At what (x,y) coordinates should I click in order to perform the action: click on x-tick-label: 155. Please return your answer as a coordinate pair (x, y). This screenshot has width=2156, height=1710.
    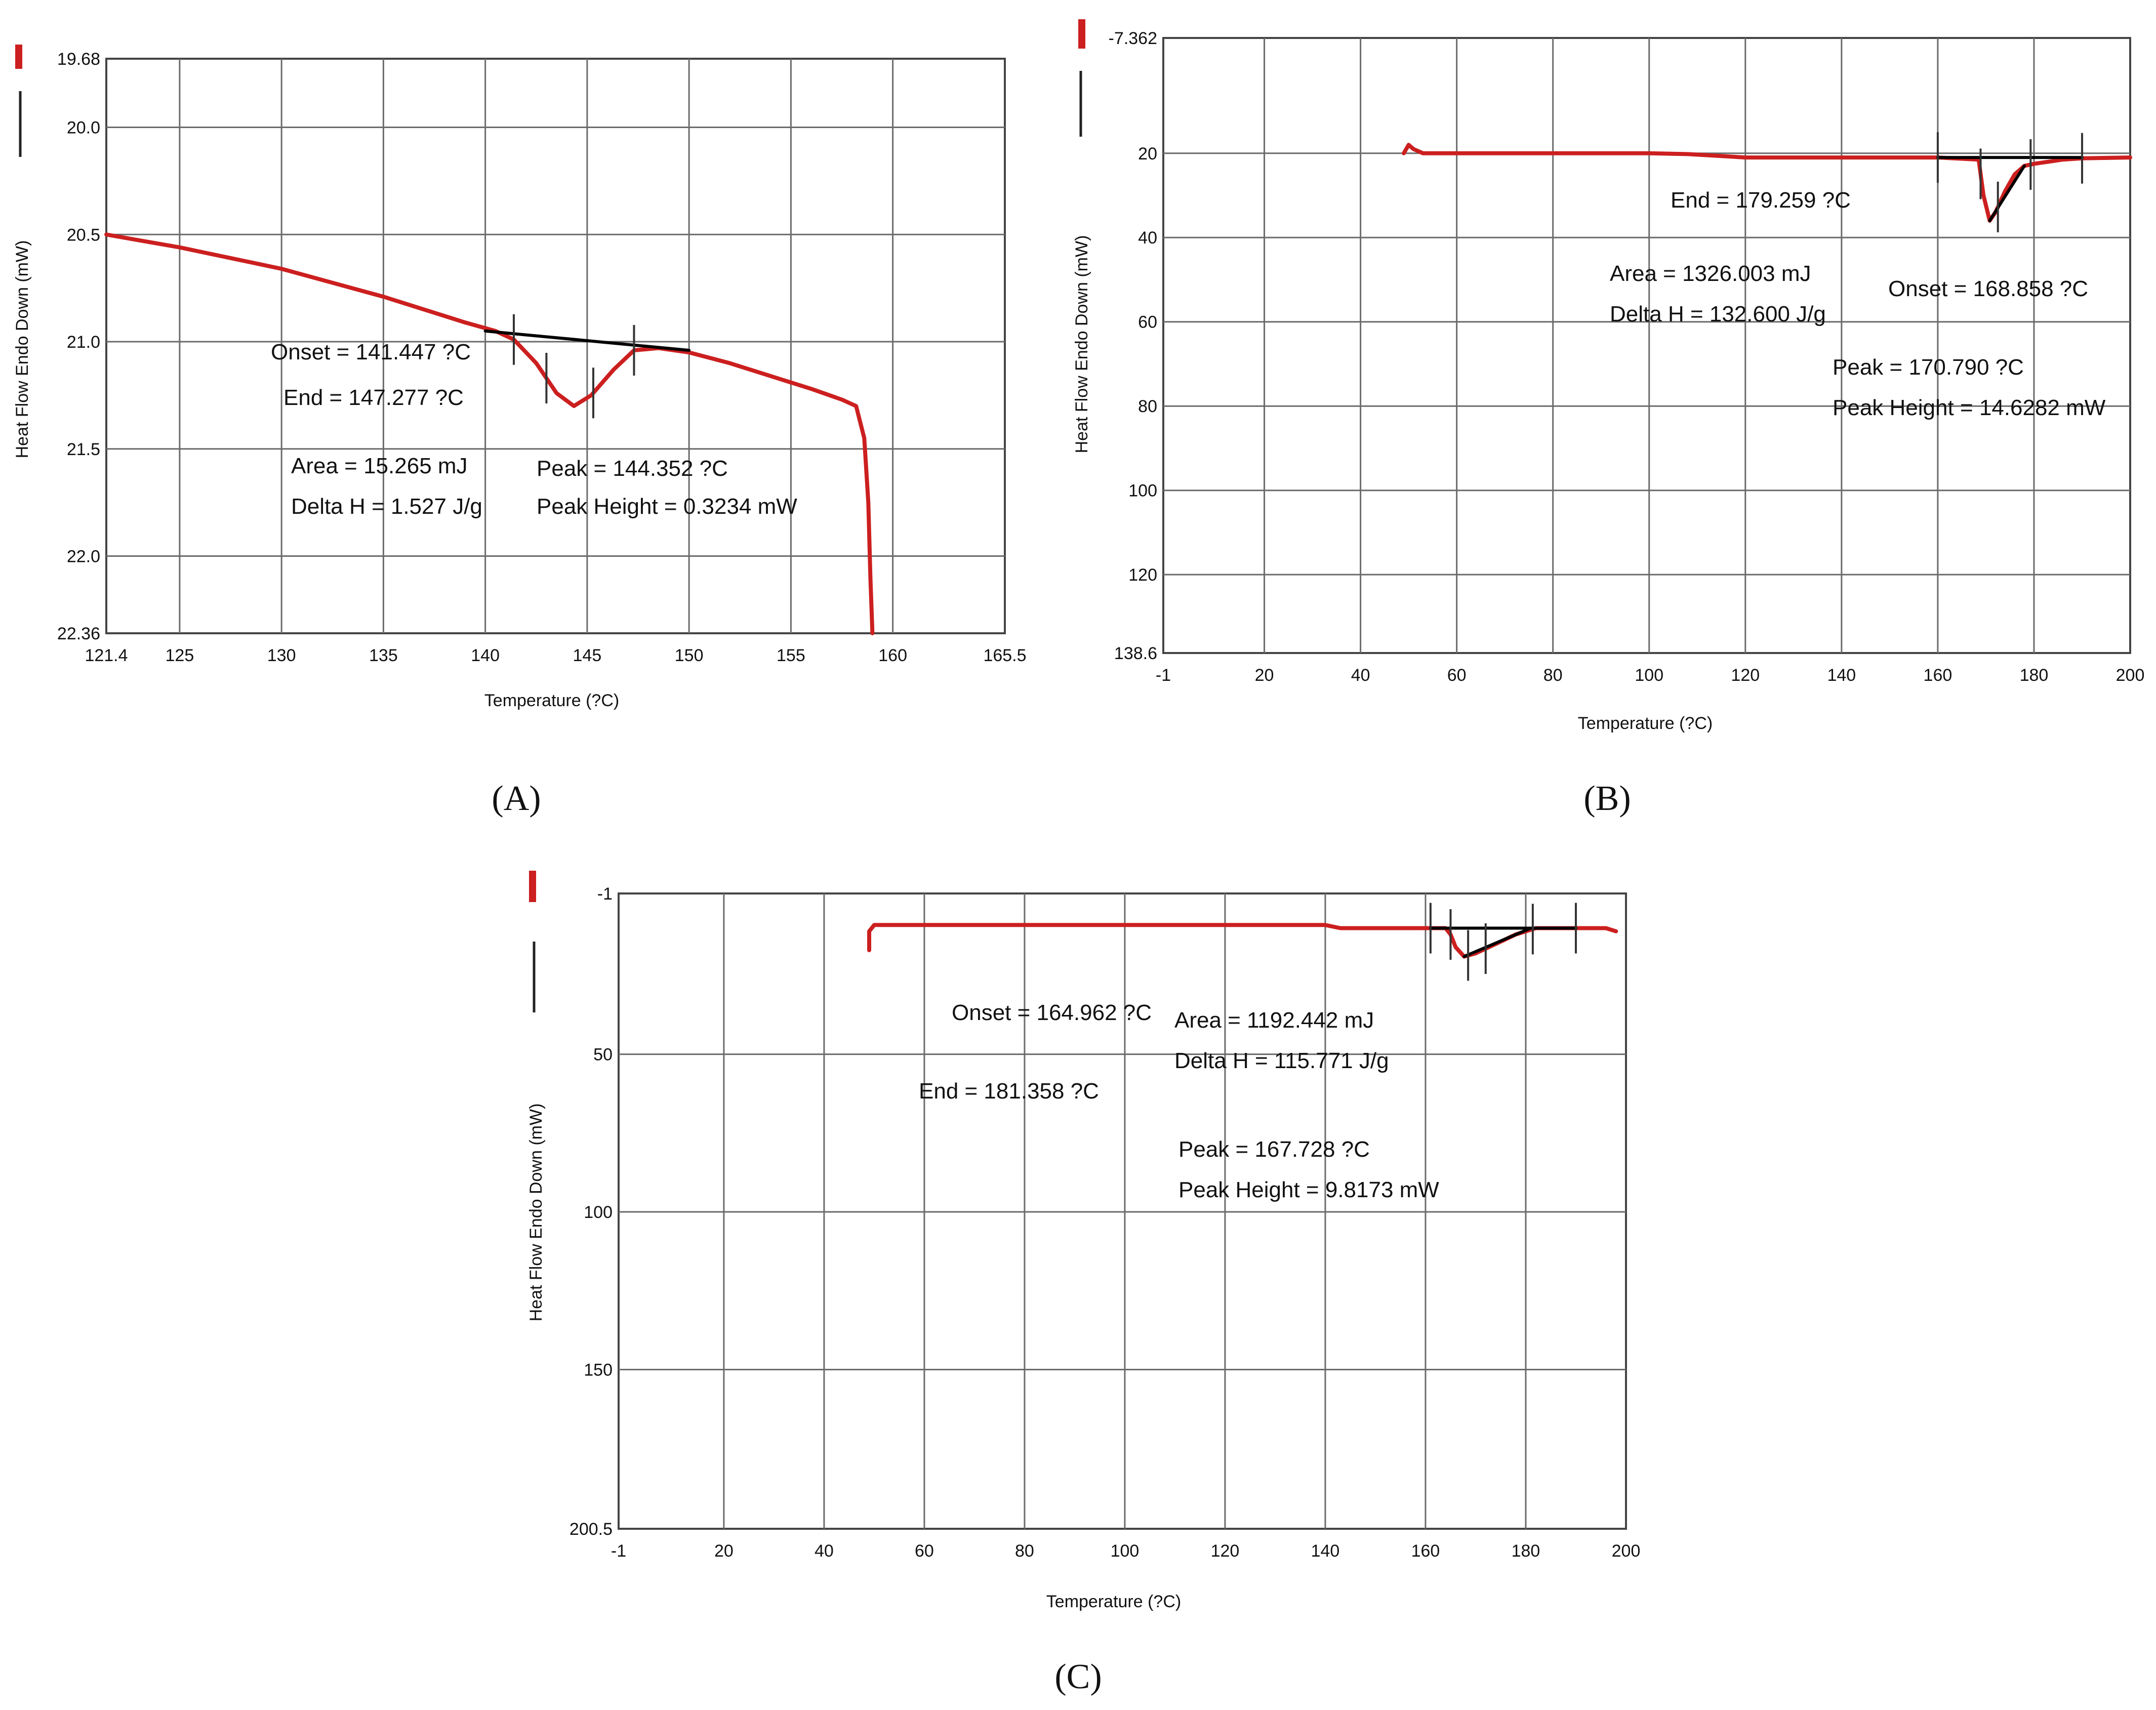
    Looking at the image, I should click on (791, 655).